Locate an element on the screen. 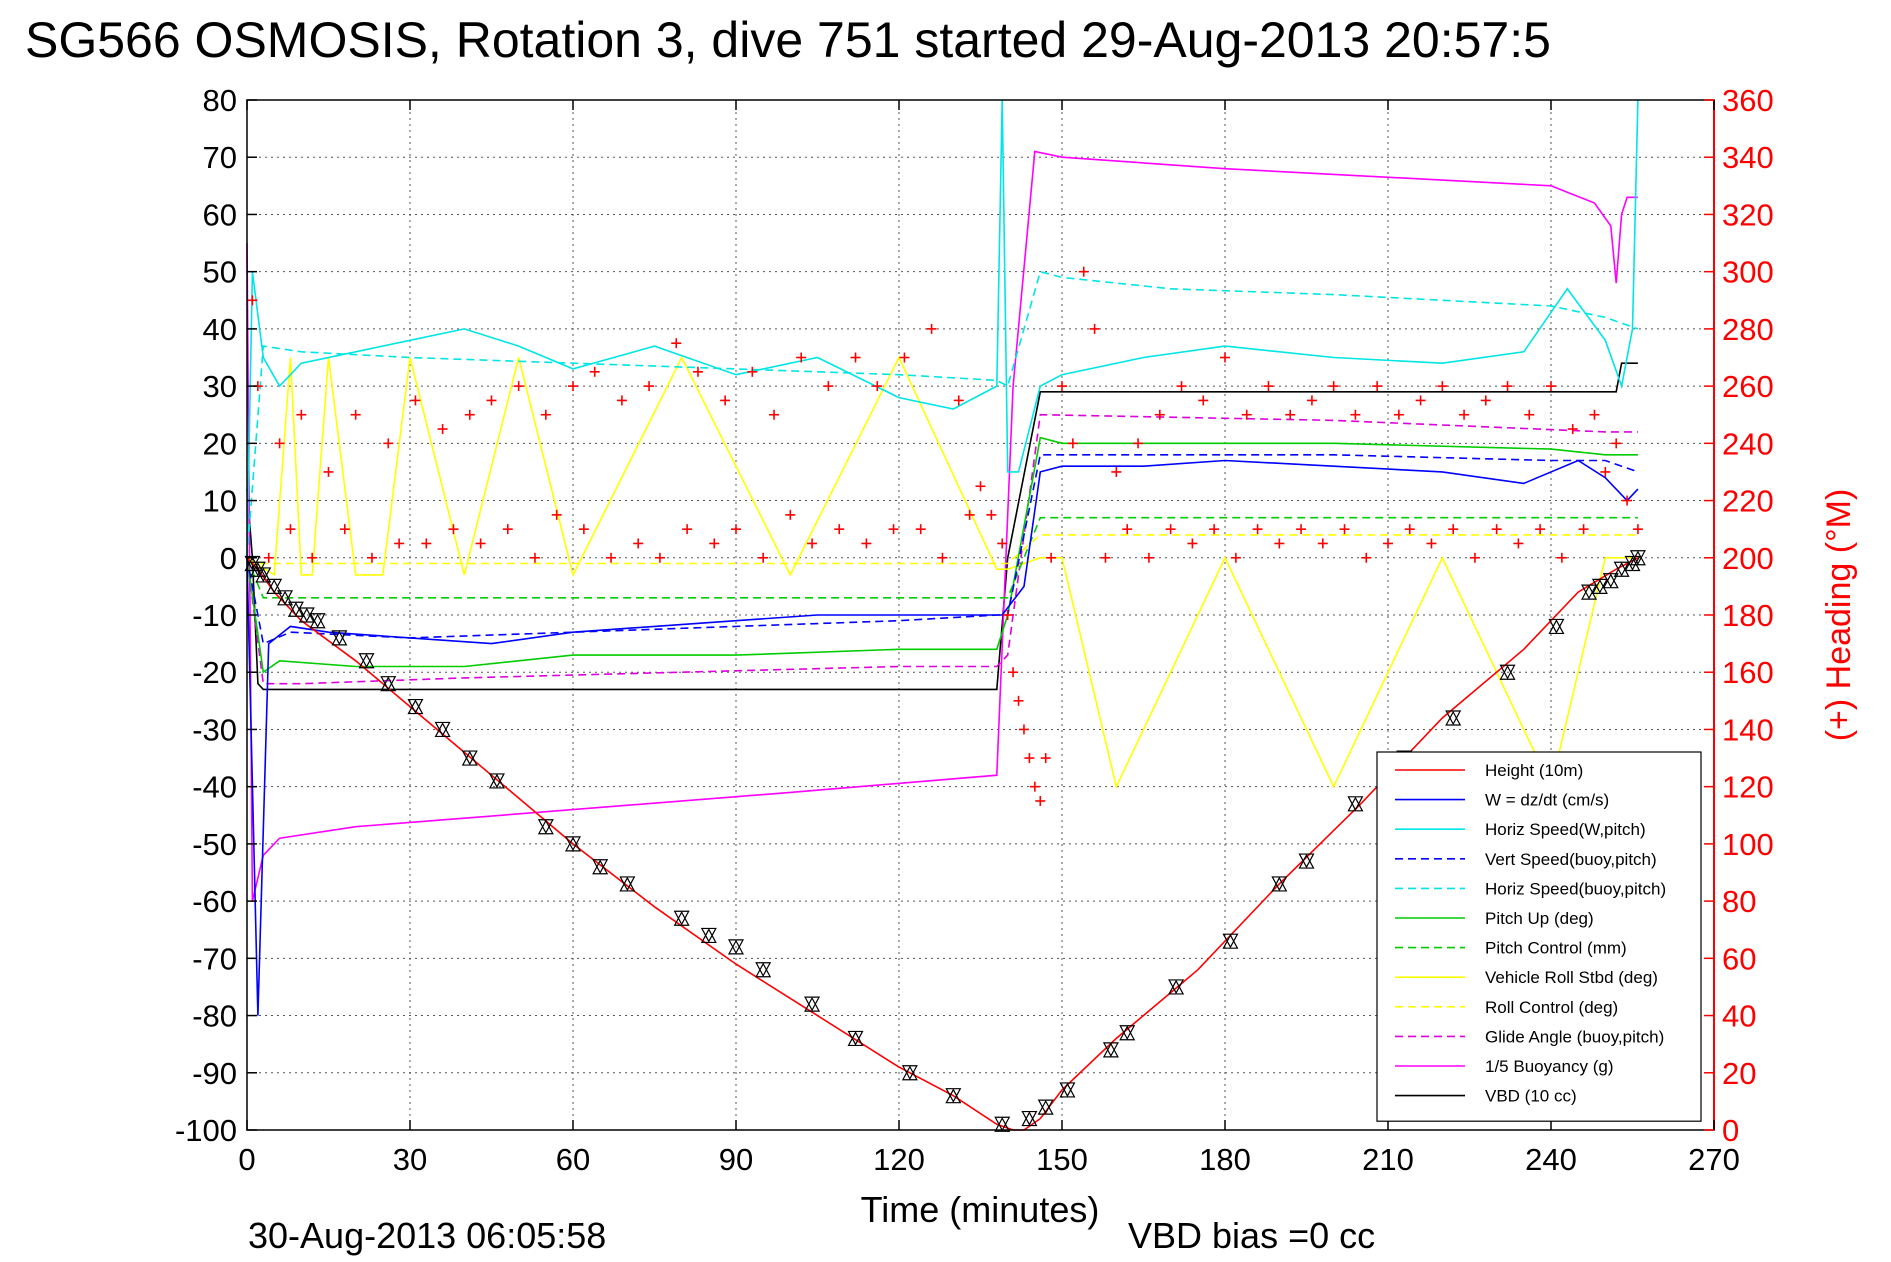 The image size is (1891, 1262). right-tick-label: 0 is located at coordinates (1730, 1130).